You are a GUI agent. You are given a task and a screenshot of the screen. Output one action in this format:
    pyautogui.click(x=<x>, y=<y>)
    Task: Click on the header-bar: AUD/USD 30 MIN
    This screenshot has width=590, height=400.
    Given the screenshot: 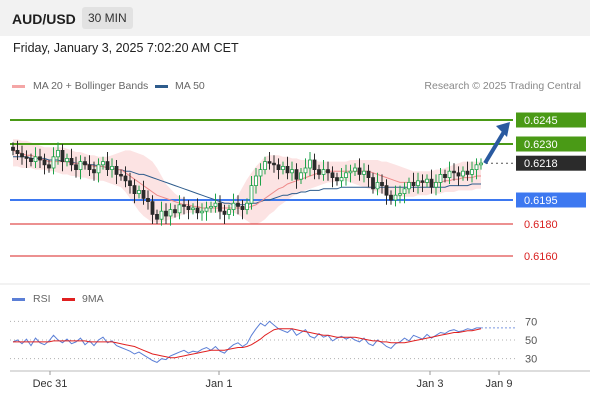 What is the action you would take?
    pyautogui.click(x=295, y=18)
    